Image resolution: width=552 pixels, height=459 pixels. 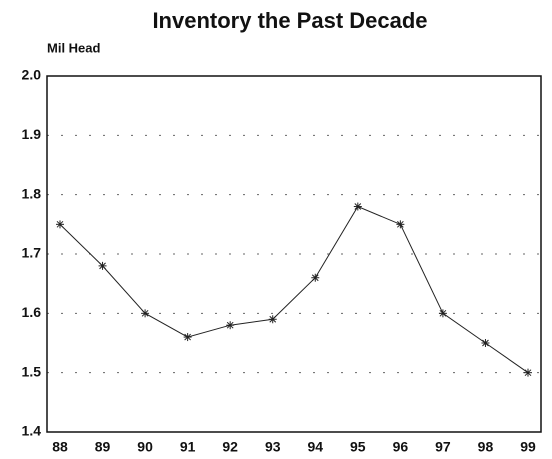 What do you see at coordinates (230, 447) in the screenshot?
I see `x-tick-label: 92` at bounding box center [230, 447].